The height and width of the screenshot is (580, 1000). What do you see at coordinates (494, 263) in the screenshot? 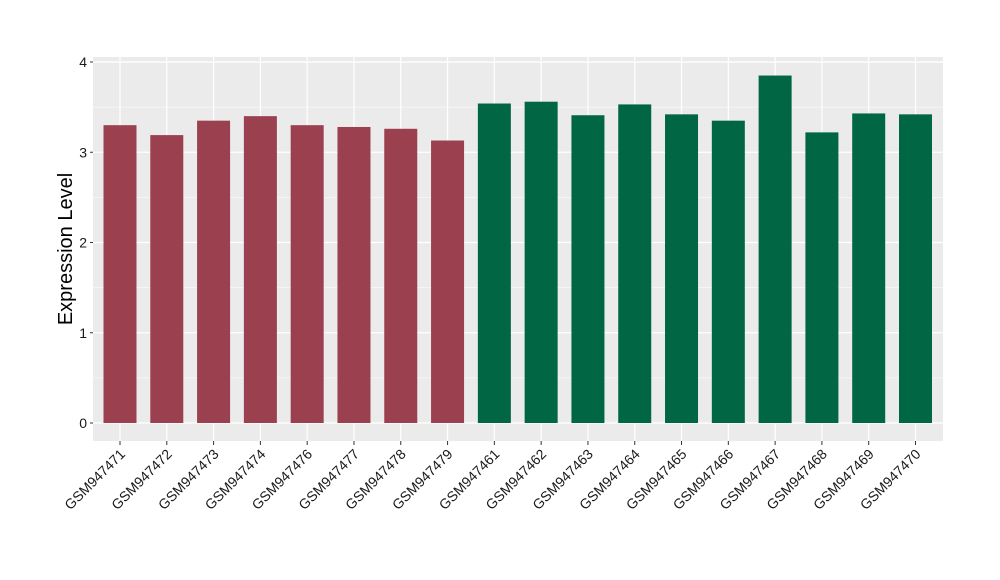
I see `bar-GSM947461` at bounding box center [494, 263].